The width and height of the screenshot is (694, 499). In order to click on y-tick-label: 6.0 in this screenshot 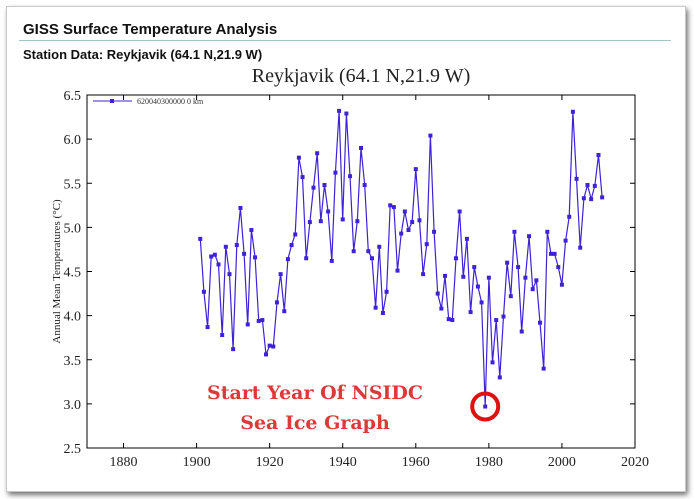, I will do `click(73, 140)`.